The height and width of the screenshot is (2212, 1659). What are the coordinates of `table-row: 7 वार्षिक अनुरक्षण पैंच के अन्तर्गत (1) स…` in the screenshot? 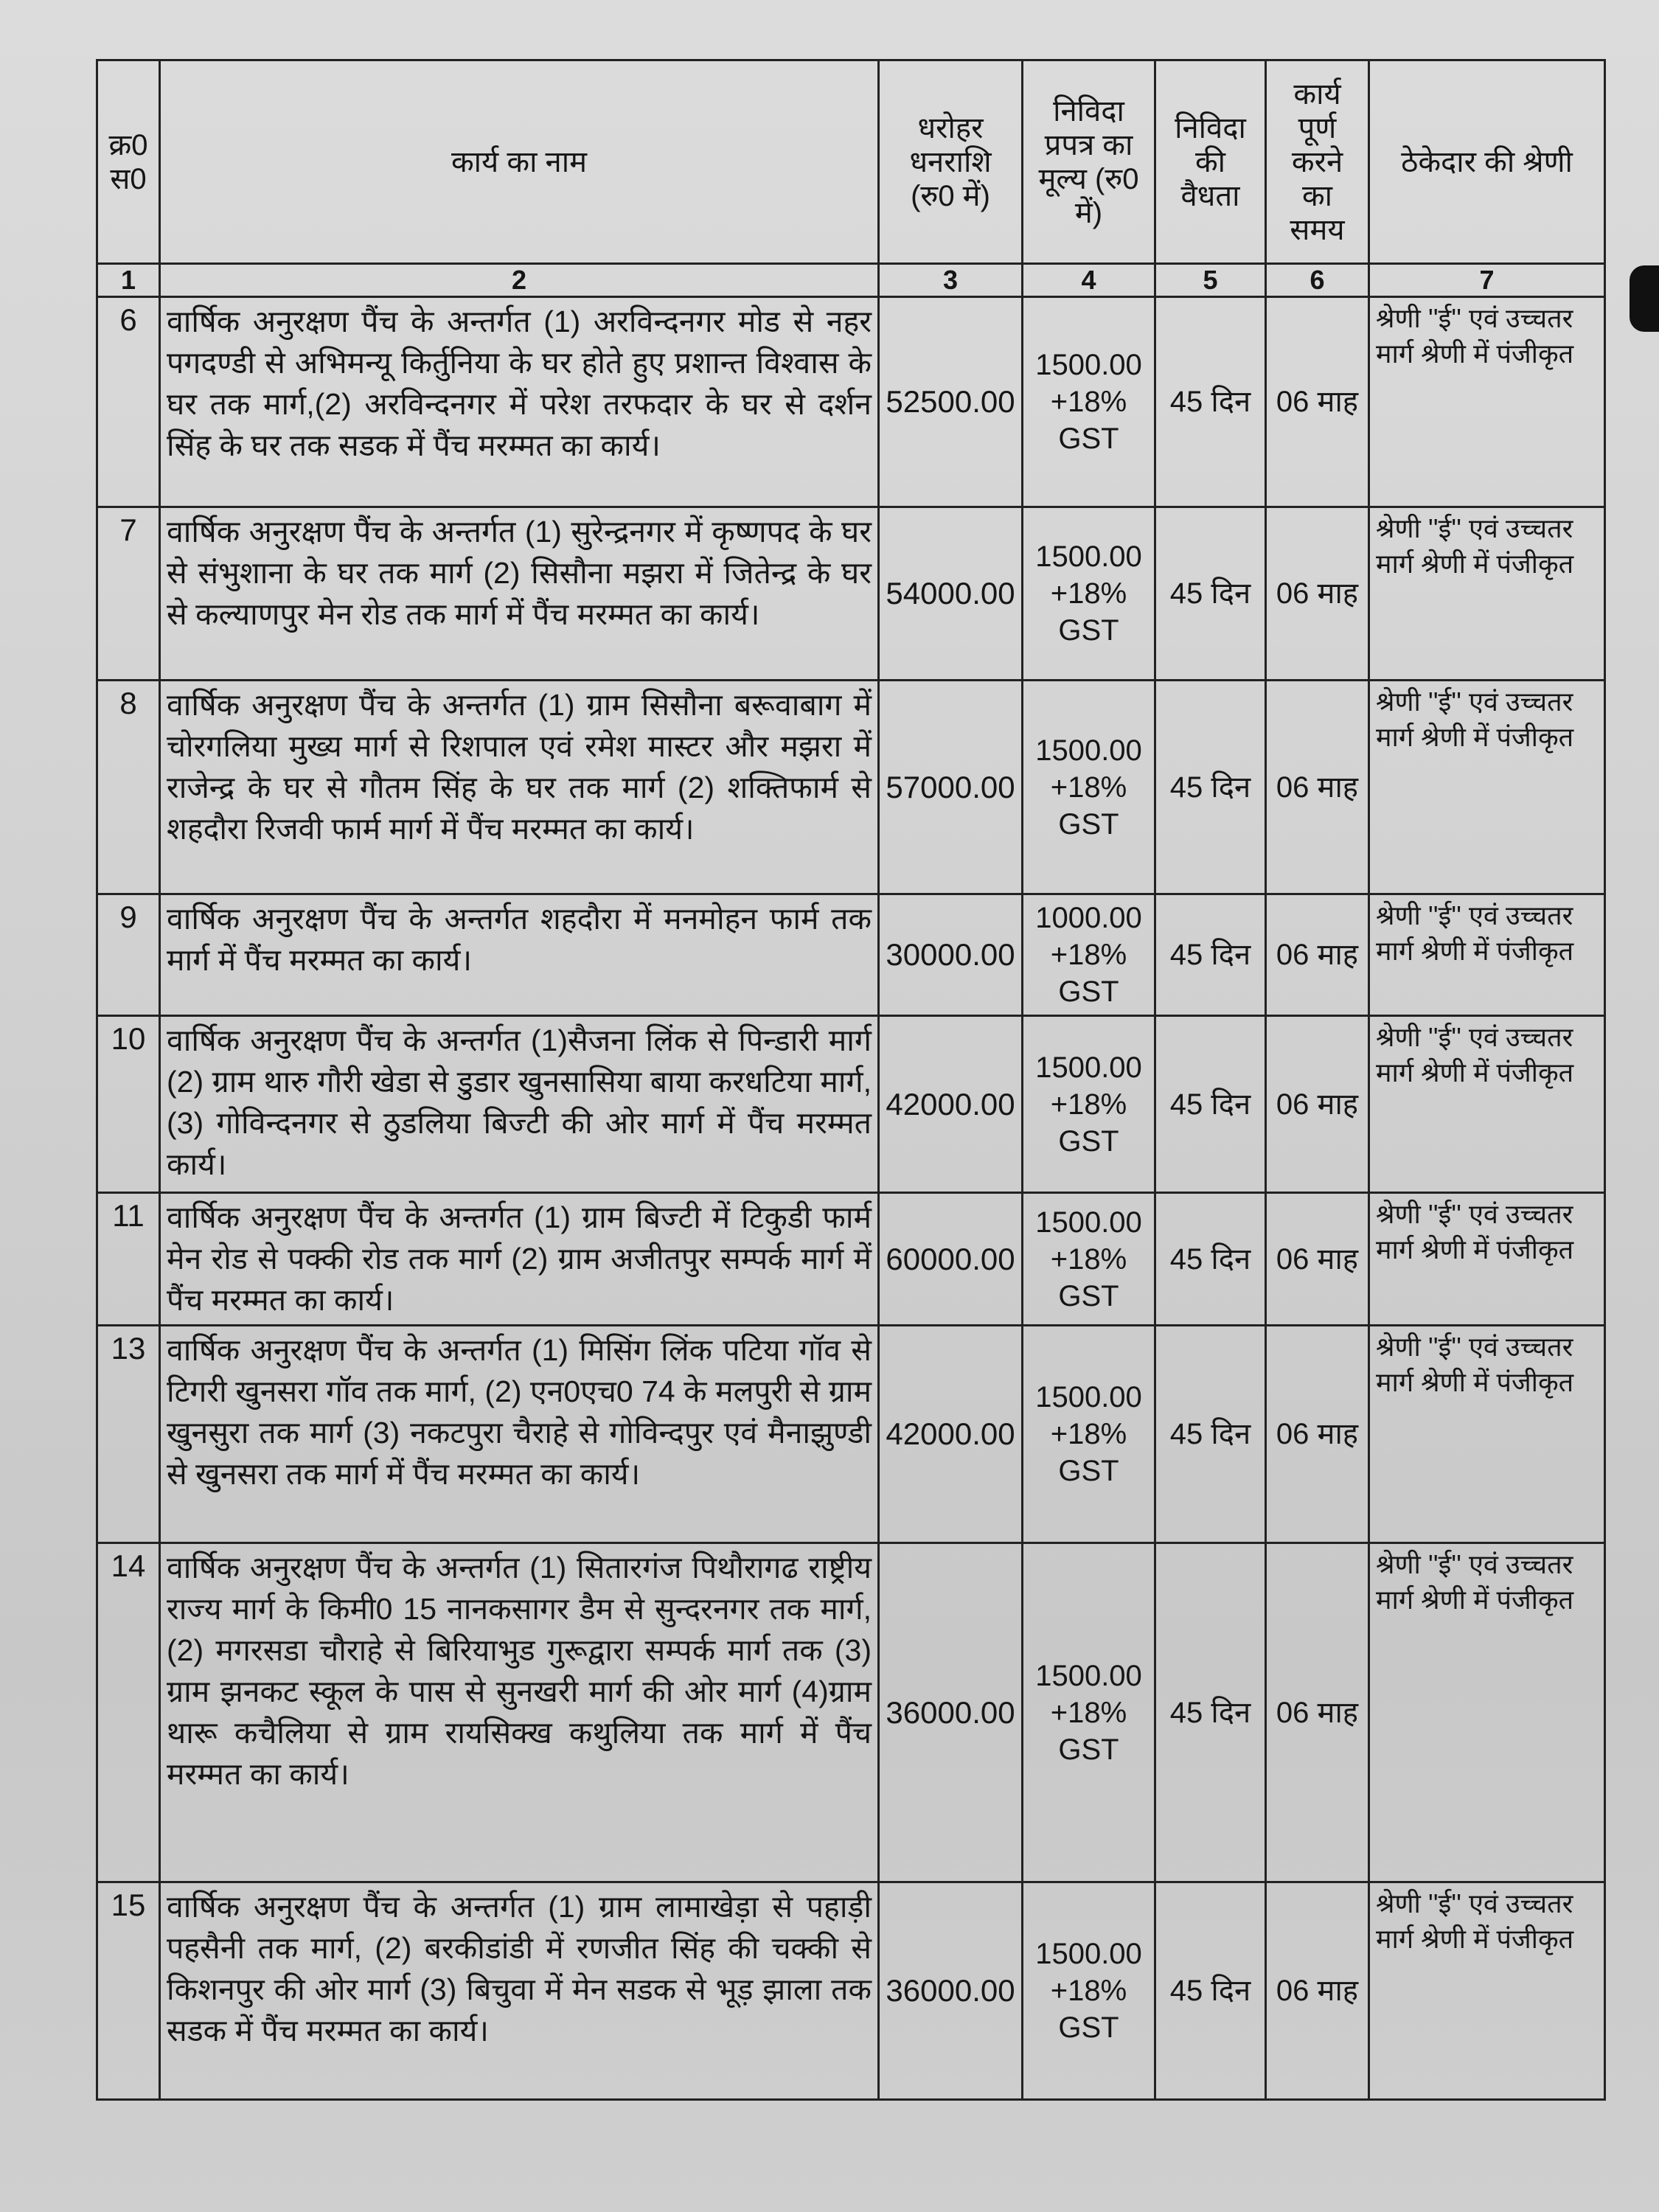 It's located at (851, 593).